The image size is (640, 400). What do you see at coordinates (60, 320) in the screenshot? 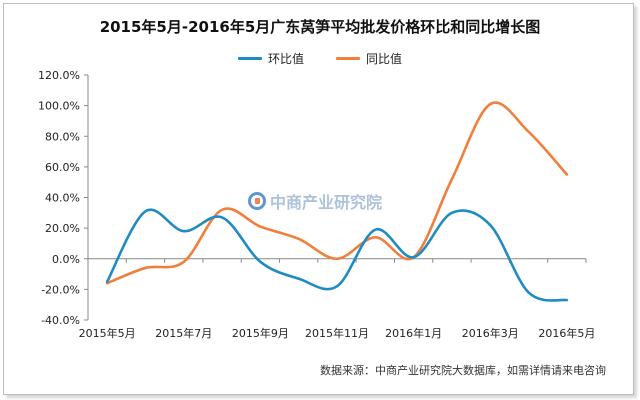
I see `y-tick-label: -40.0%` at bounding box center [60, 320].